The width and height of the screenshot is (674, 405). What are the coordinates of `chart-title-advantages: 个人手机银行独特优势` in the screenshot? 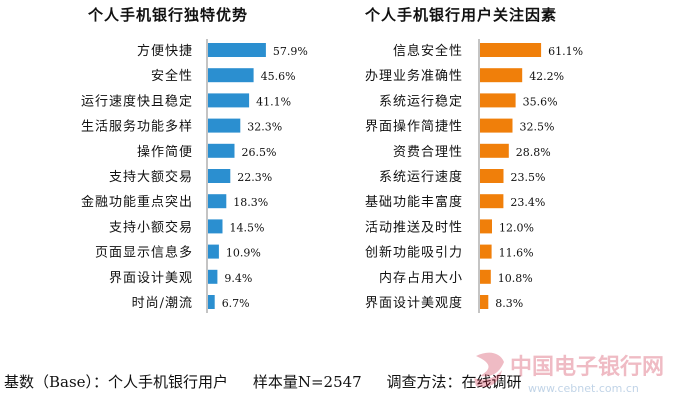 It's located at (168, 15).